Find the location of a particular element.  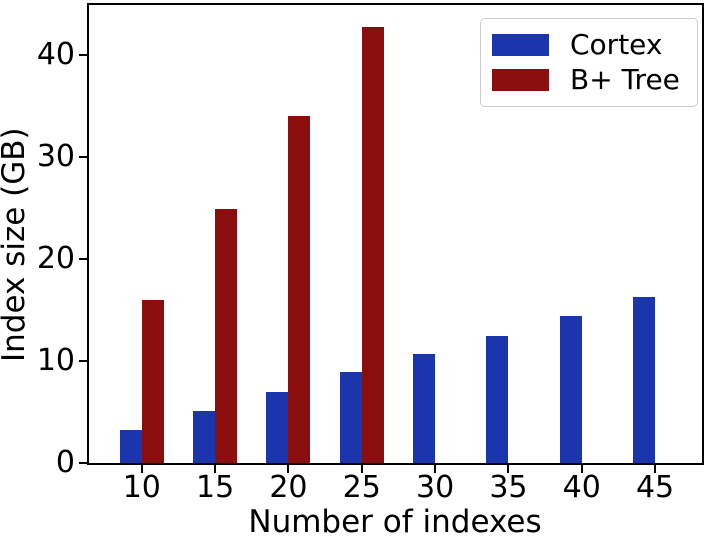

legend-label-bplus-tree: B+ Tree is located at coordinates (625, 79).